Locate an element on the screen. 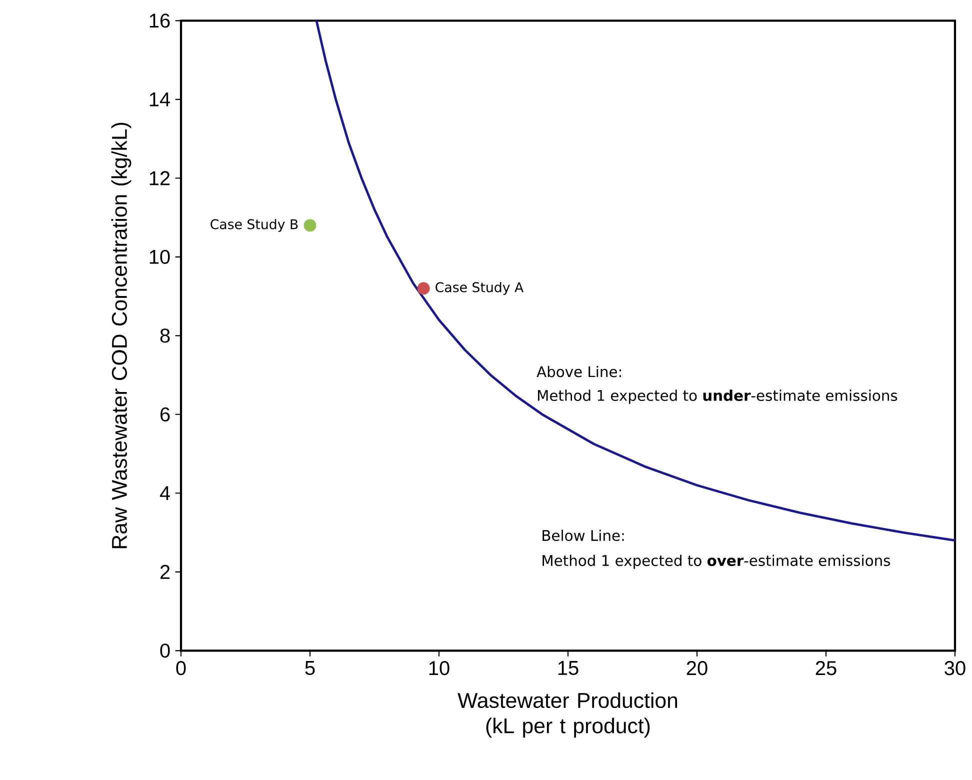  x-tick-label: 10 is located at coordinates (439, 668).